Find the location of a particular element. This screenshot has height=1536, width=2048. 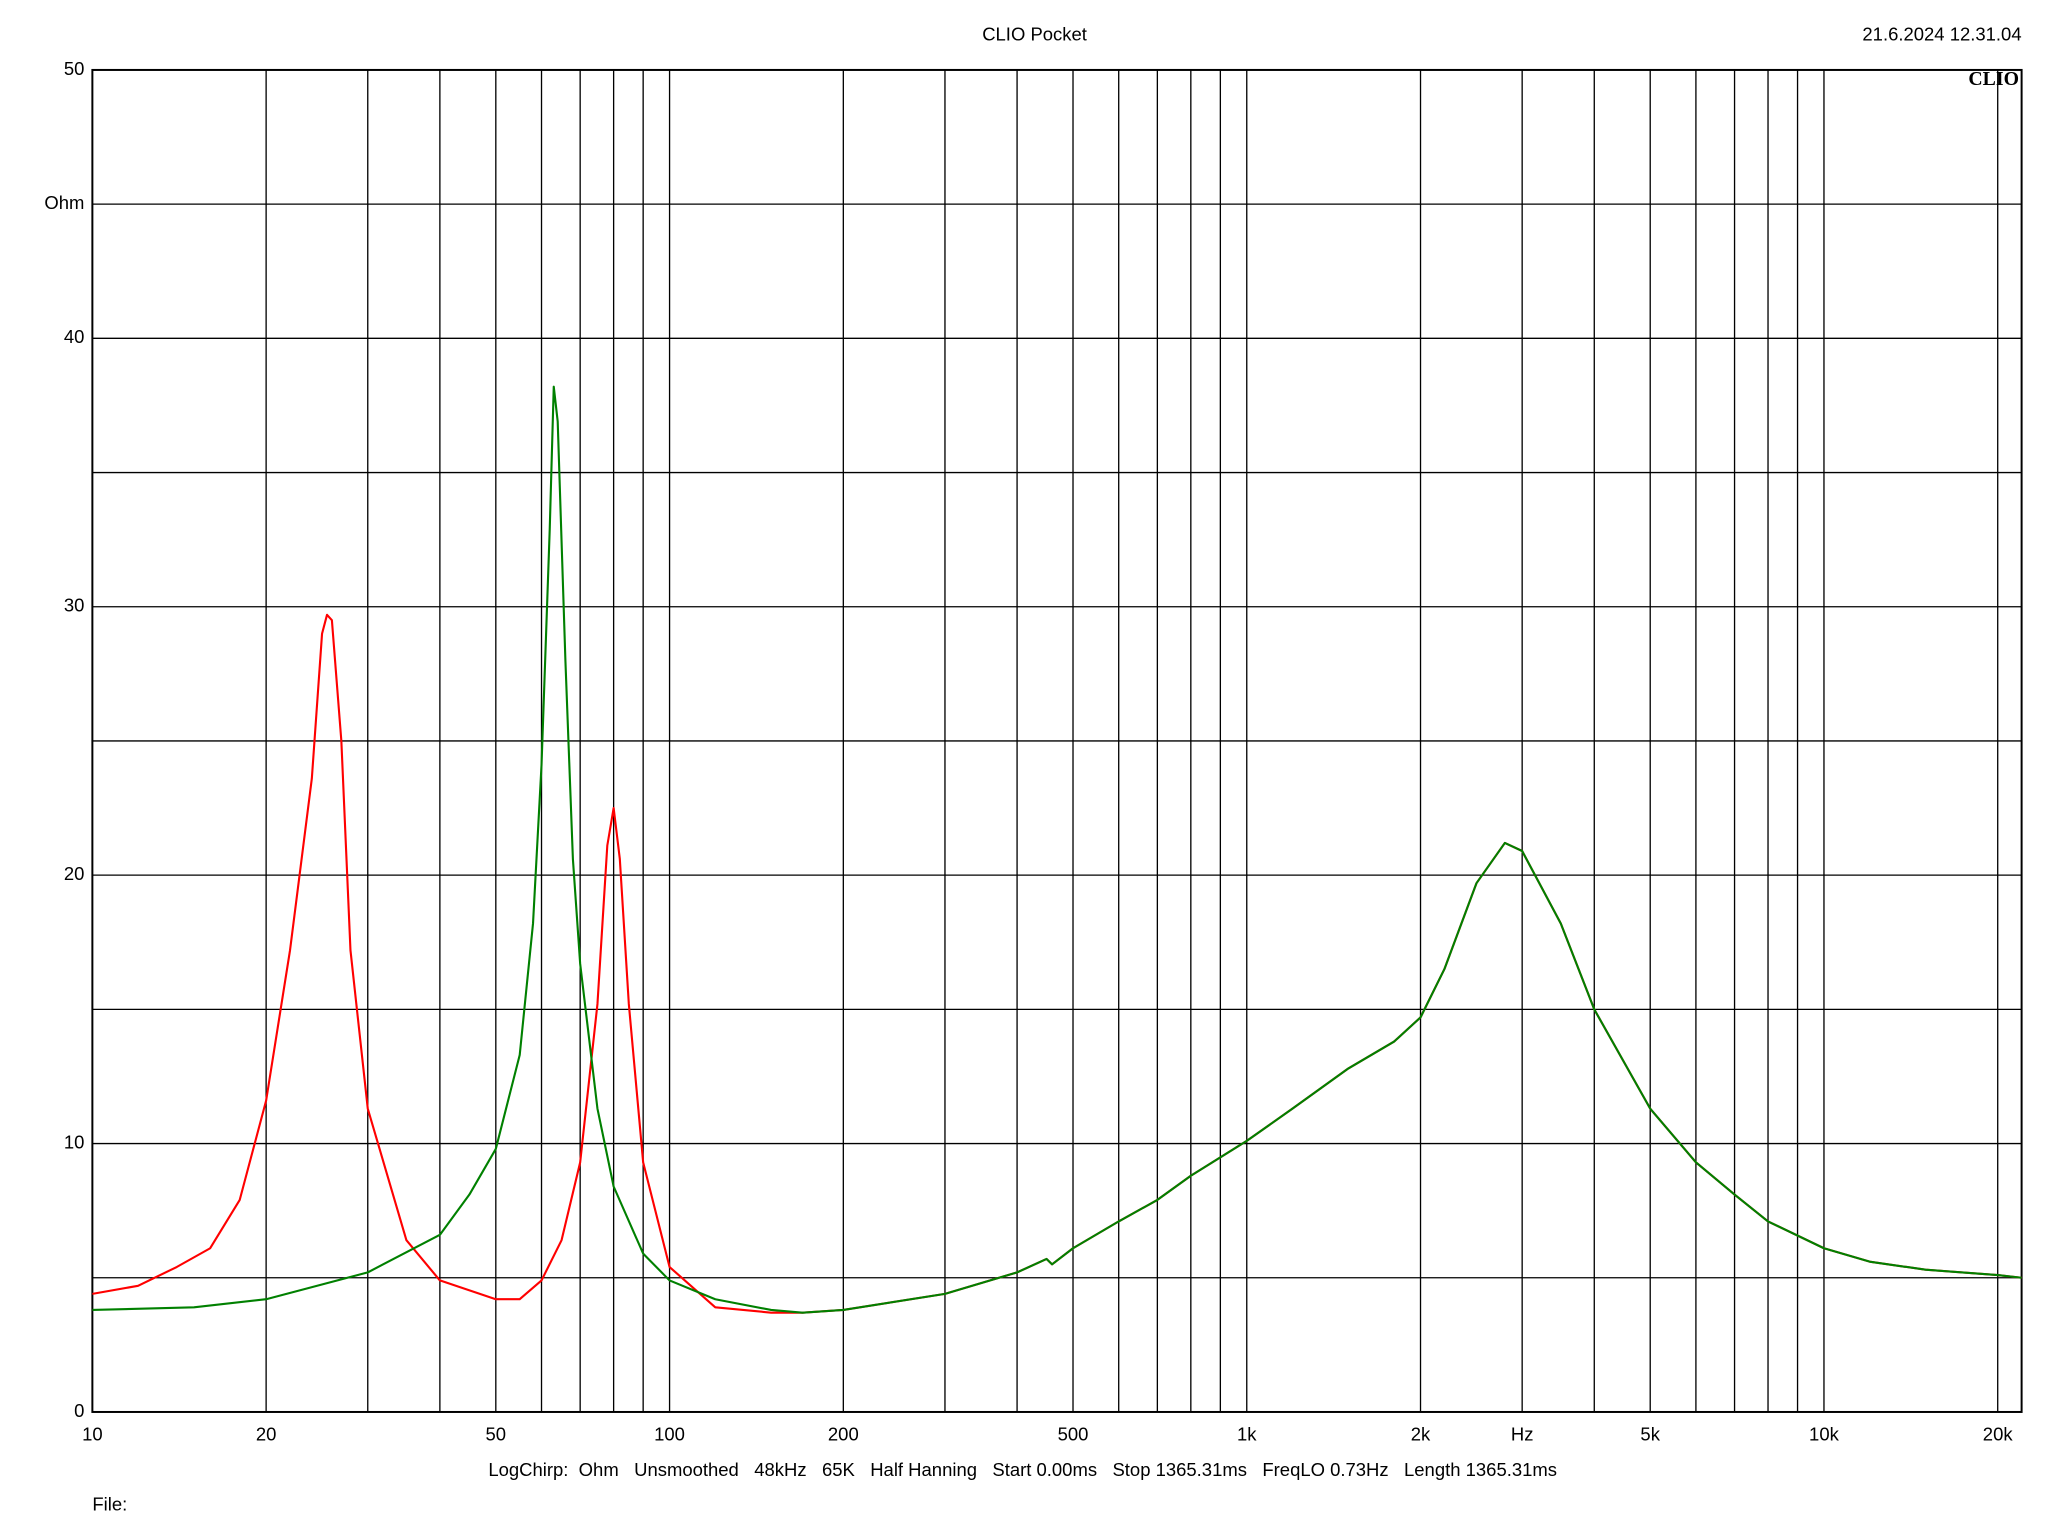

x-tick-label: 200 is located at coordinates (843, 1434).